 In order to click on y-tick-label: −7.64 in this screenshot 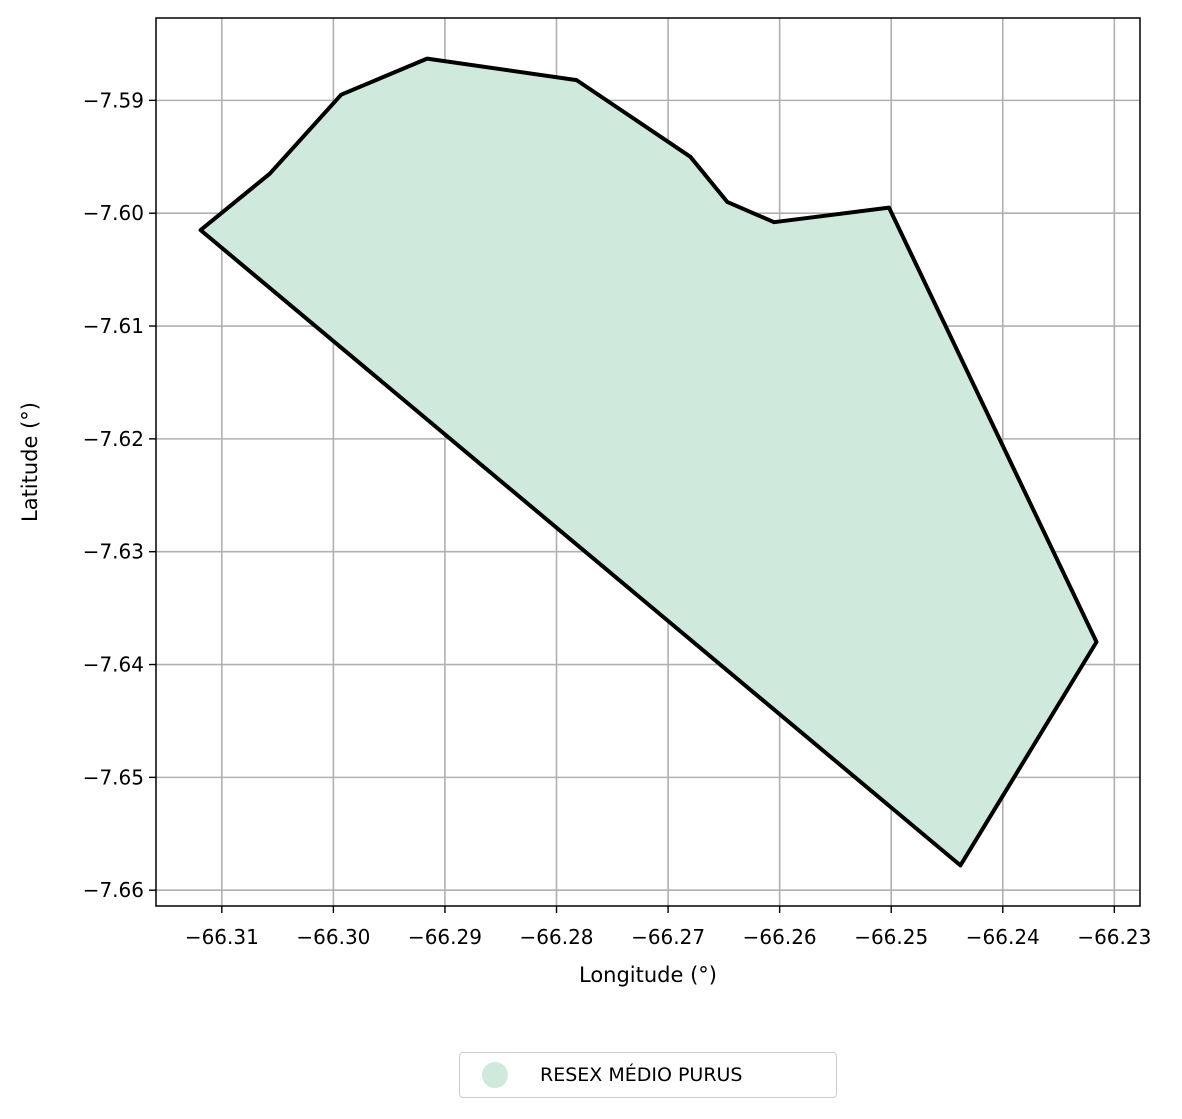, I will do `click(113, 665)`.